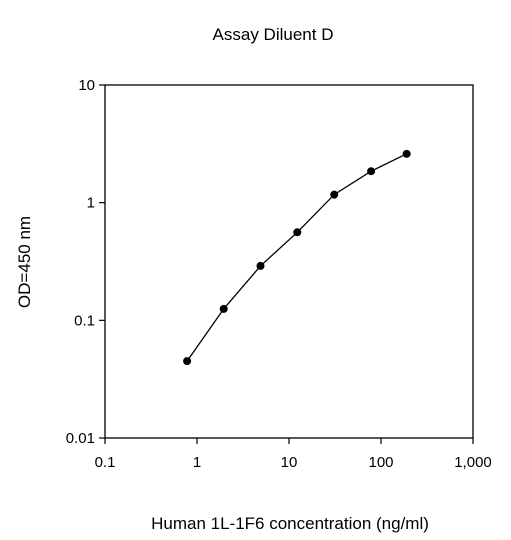  Describe the element at coordinates (289, 462) in the screenshot. I see `x-tick-label: 10` at that location.